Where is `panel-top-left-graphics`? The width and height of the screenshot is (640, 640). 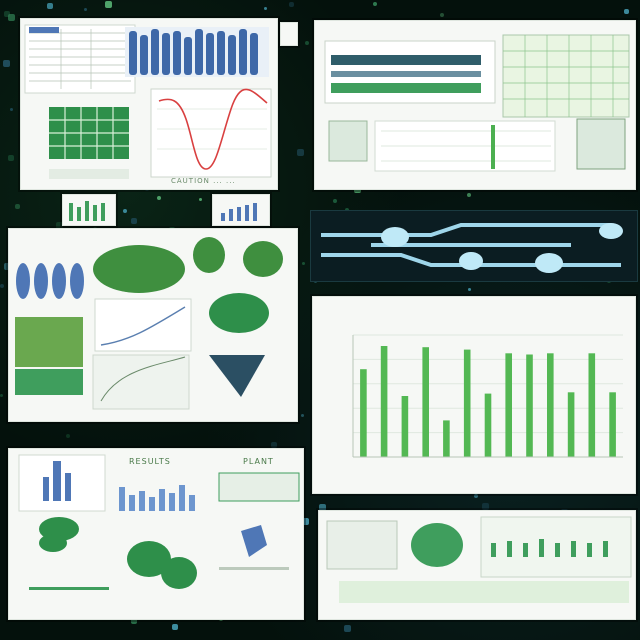
panel-top-left-graphics is located at coordinates (148, 101).